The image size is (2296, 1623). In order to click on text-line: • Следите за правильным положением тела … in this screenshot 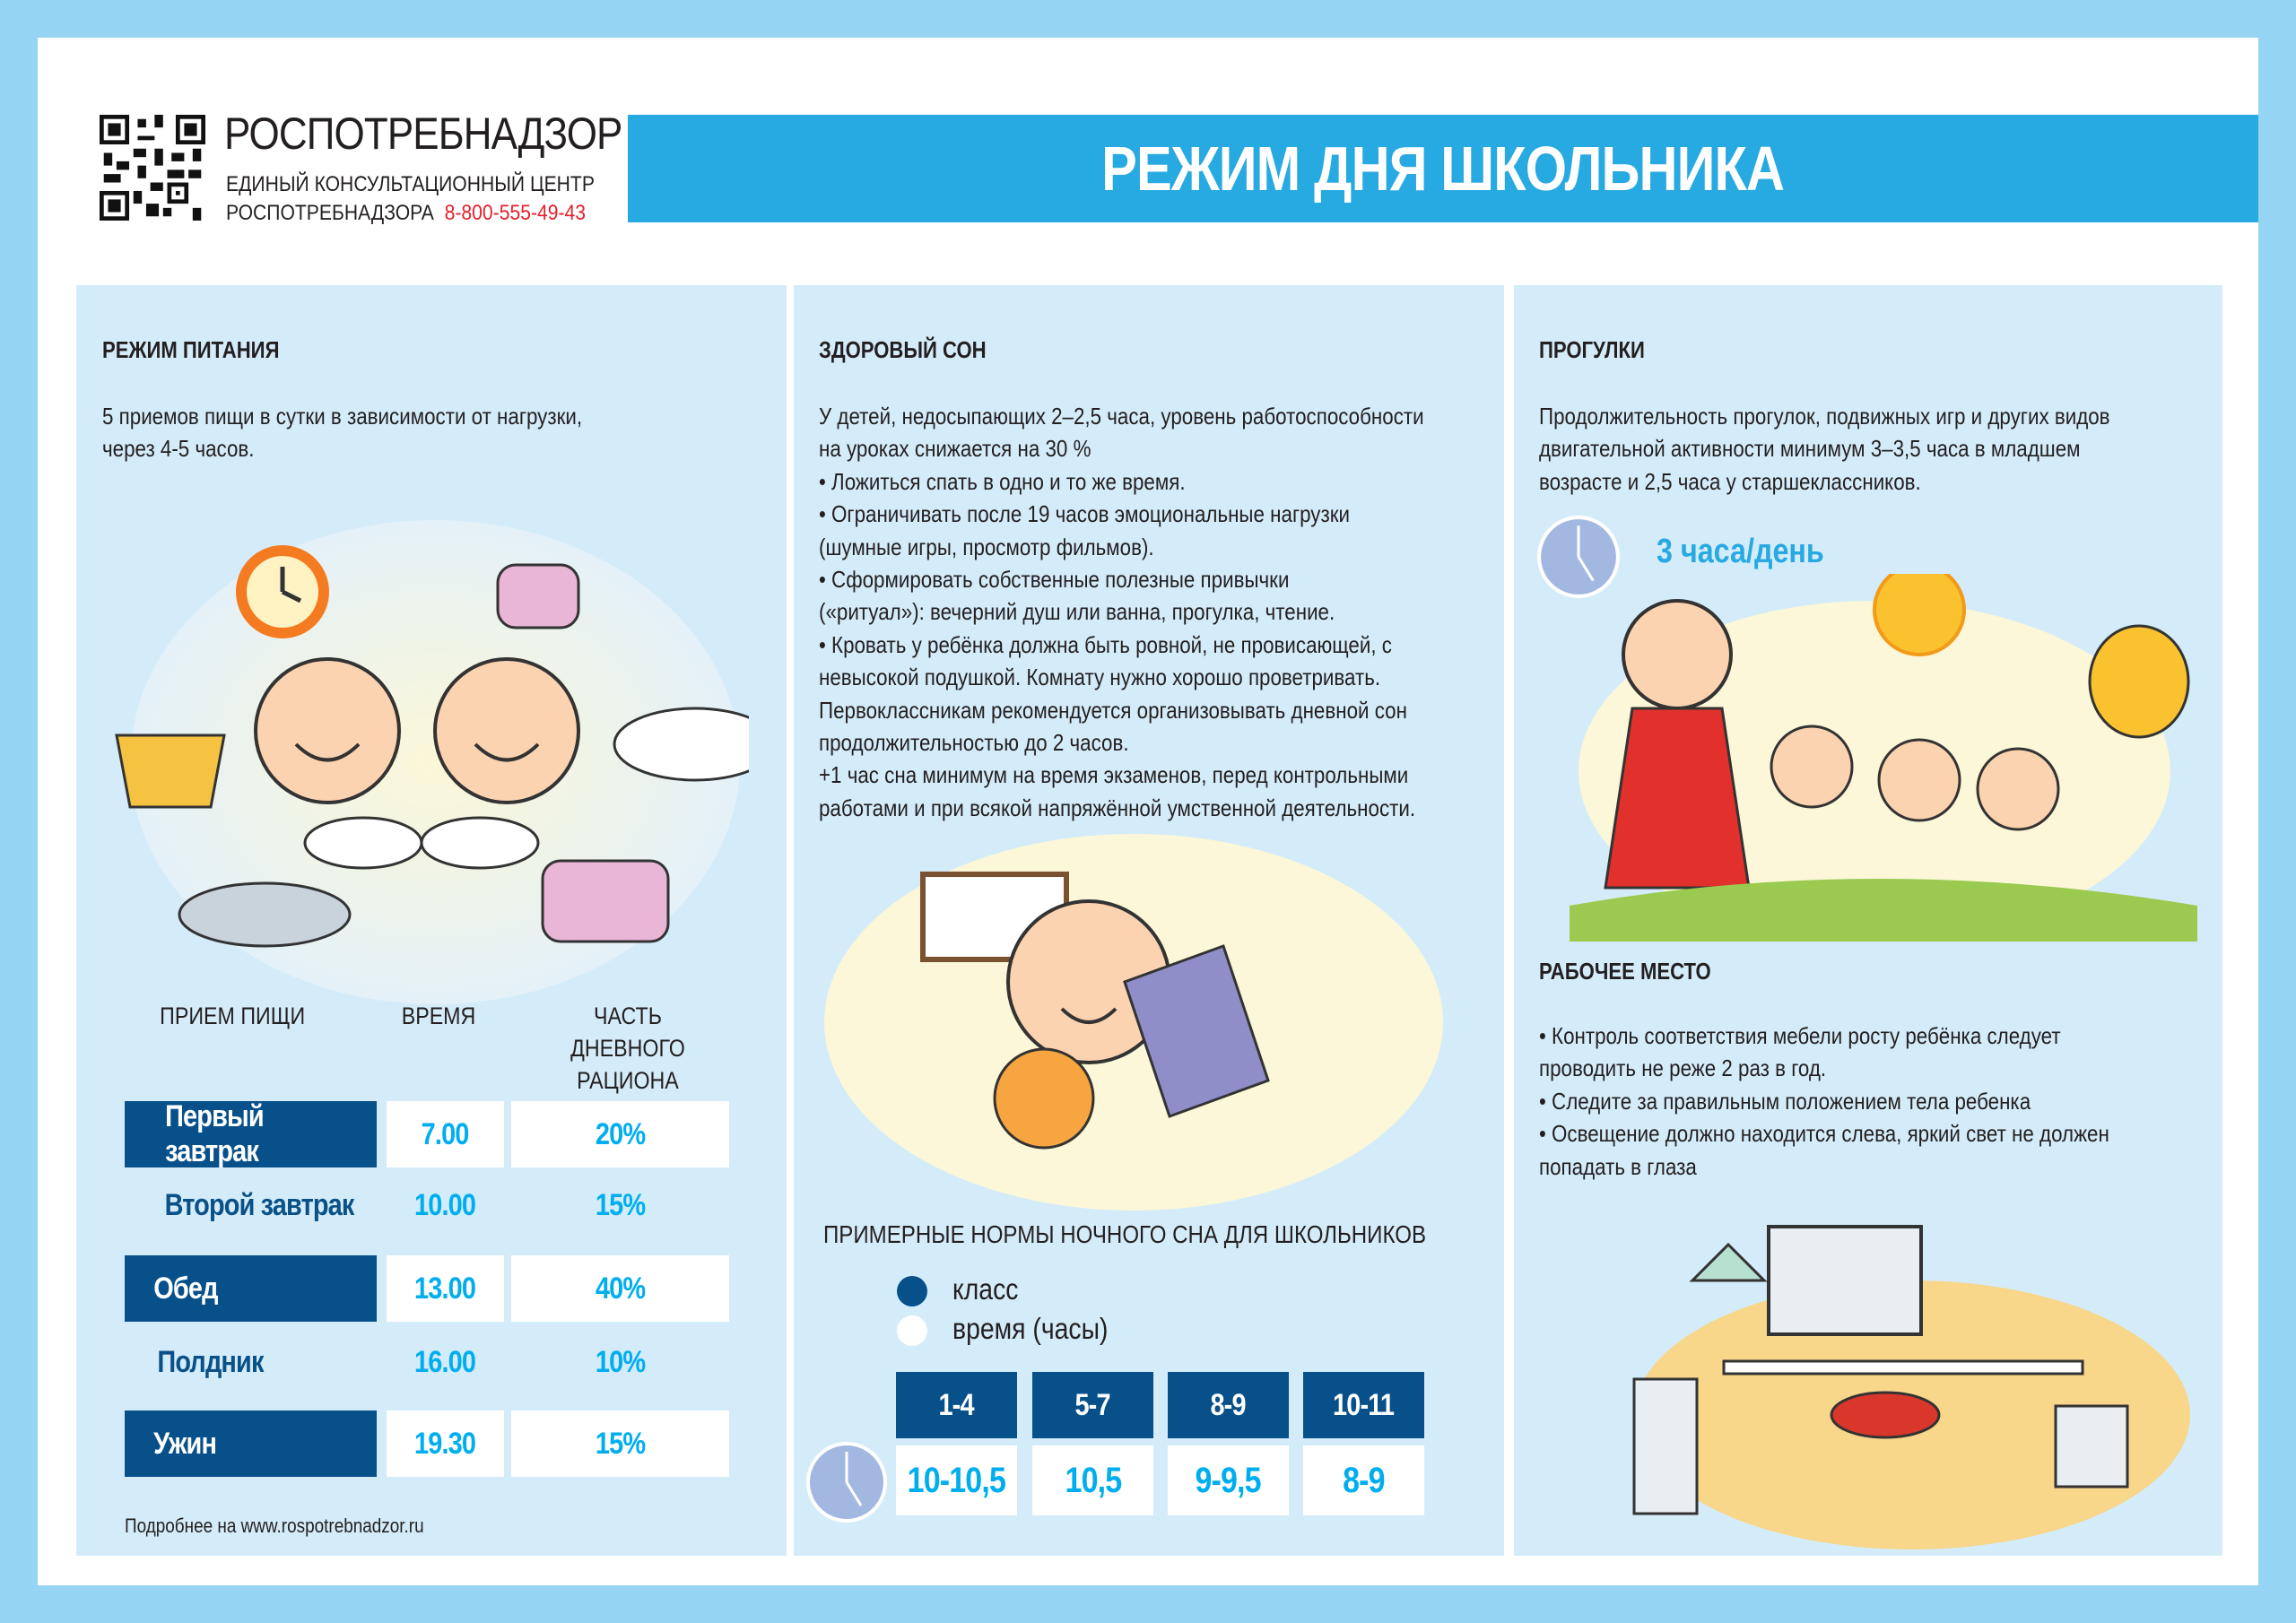, I will do `click(1785, 1101)`.